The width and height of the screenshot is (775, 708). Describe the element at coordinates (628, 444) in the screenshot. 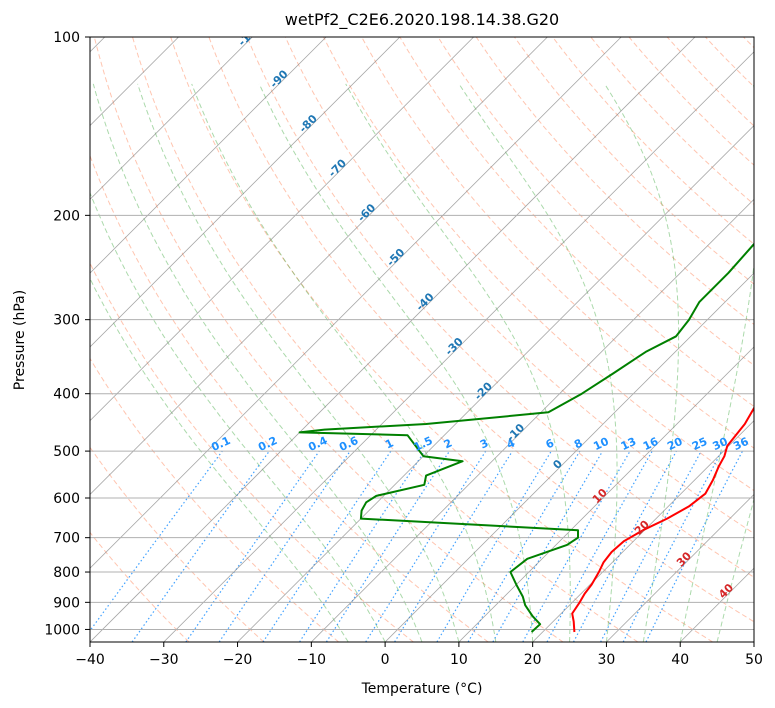

I see `mixing-ratio-label: 13` at that location.